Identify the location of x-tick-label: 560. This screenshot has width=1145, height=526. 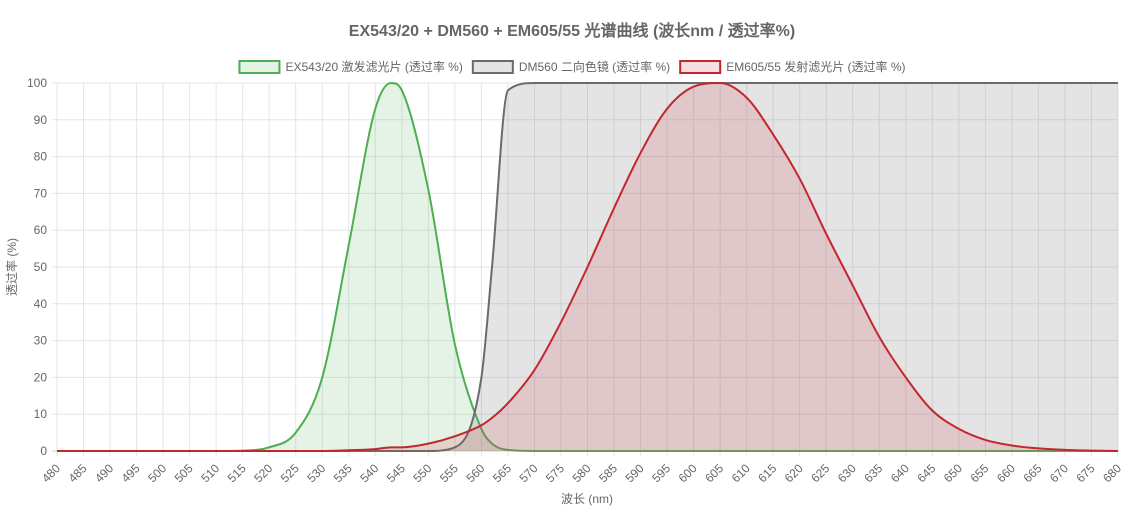
(475, 473).